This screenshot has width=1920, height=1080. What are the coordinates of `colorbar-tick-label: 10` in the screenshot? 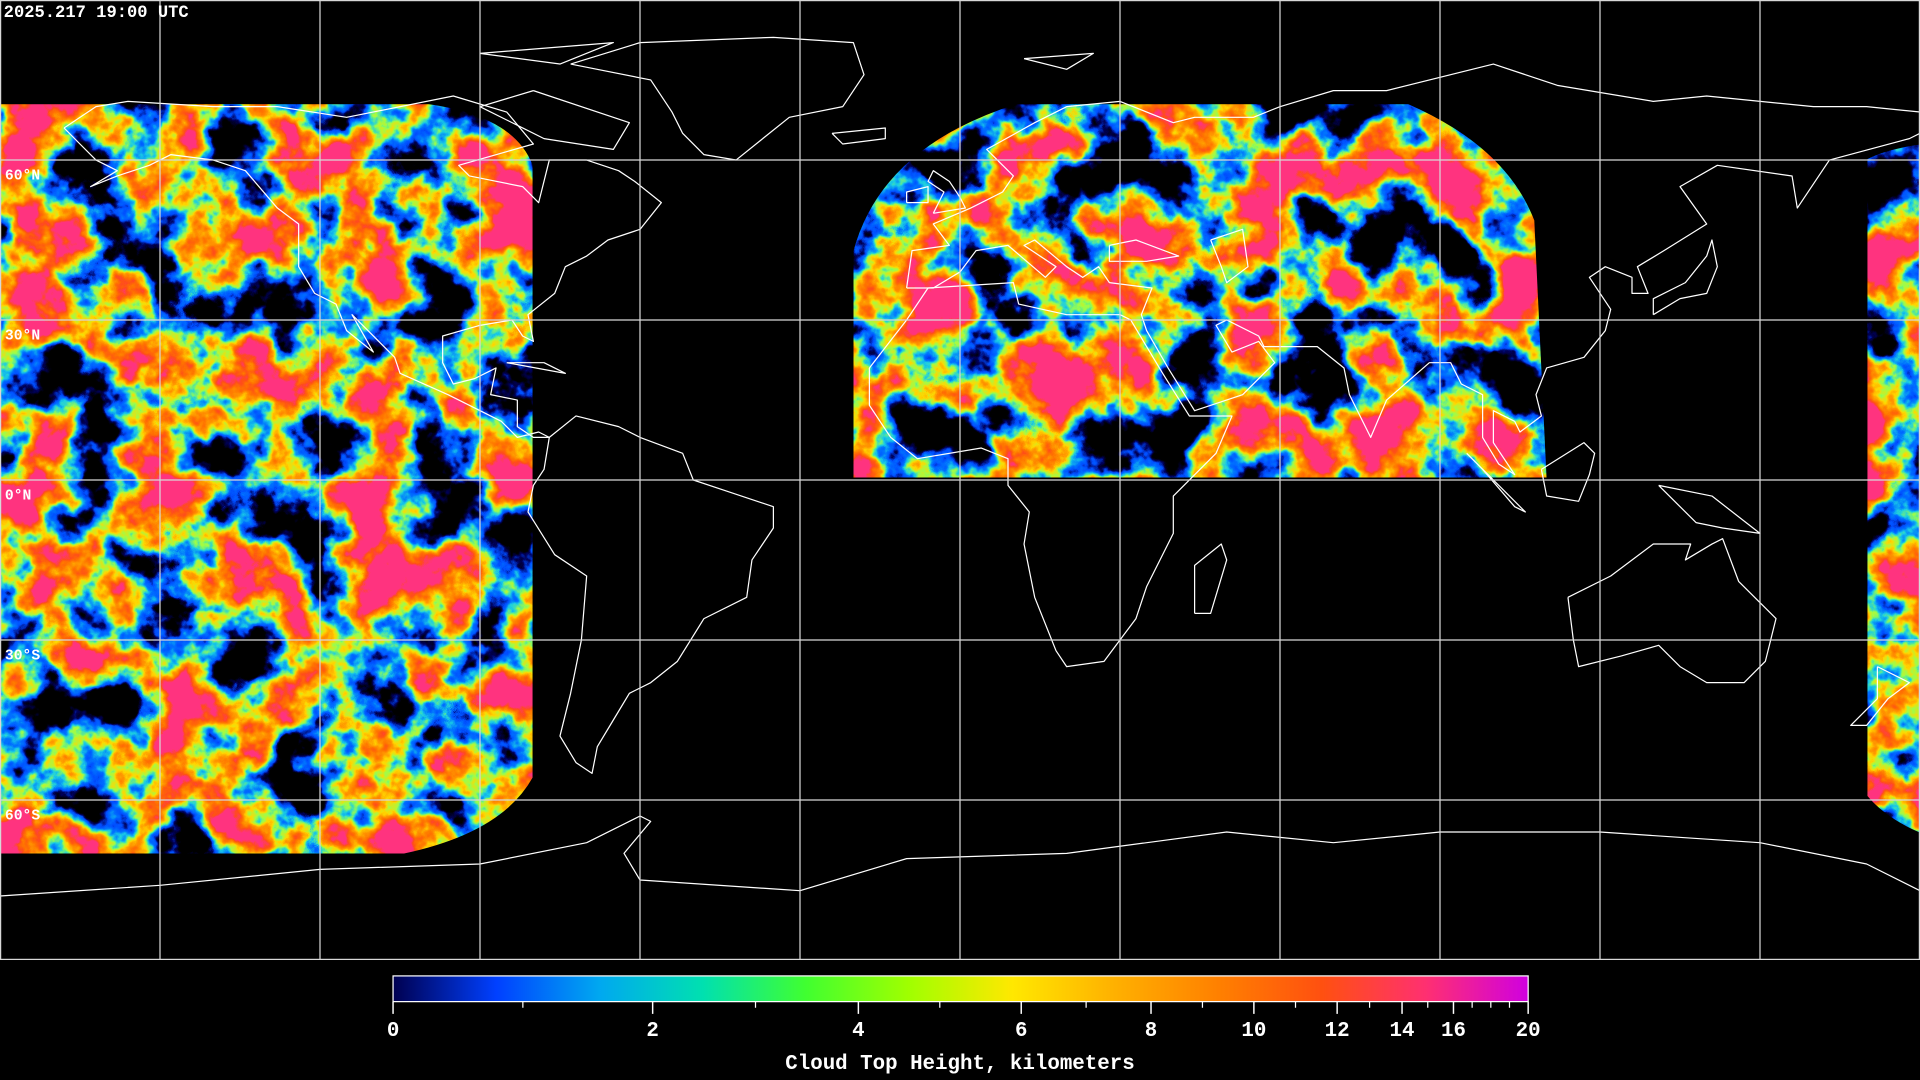 It's located at (1253, 1031).